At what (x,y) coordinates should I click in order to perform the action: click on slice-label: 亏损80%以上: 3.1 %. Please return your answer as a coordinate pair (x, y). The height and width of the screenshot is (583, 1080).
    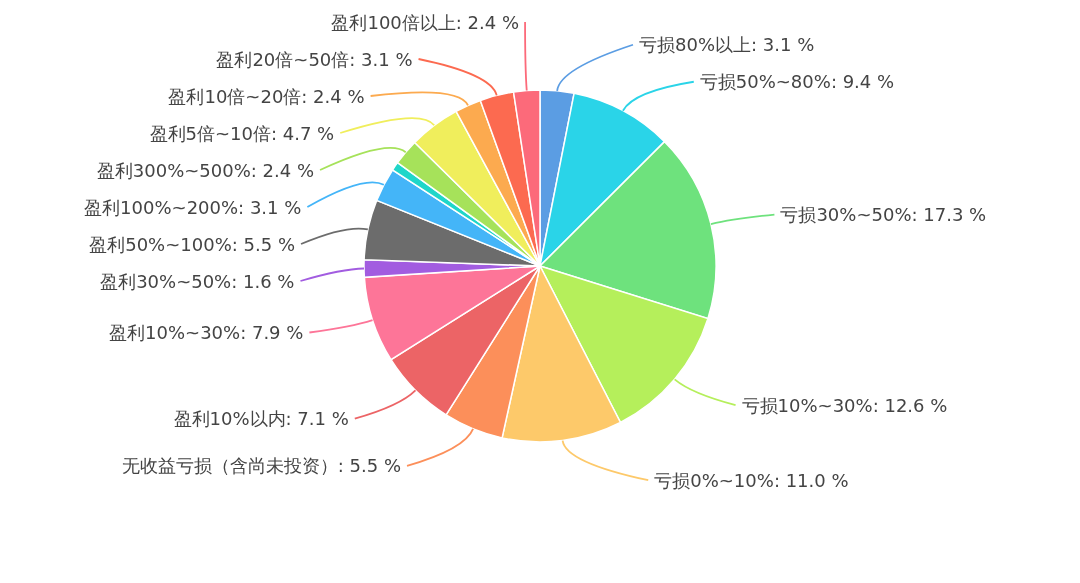
    Looking at the image, I should click on (727, 45).